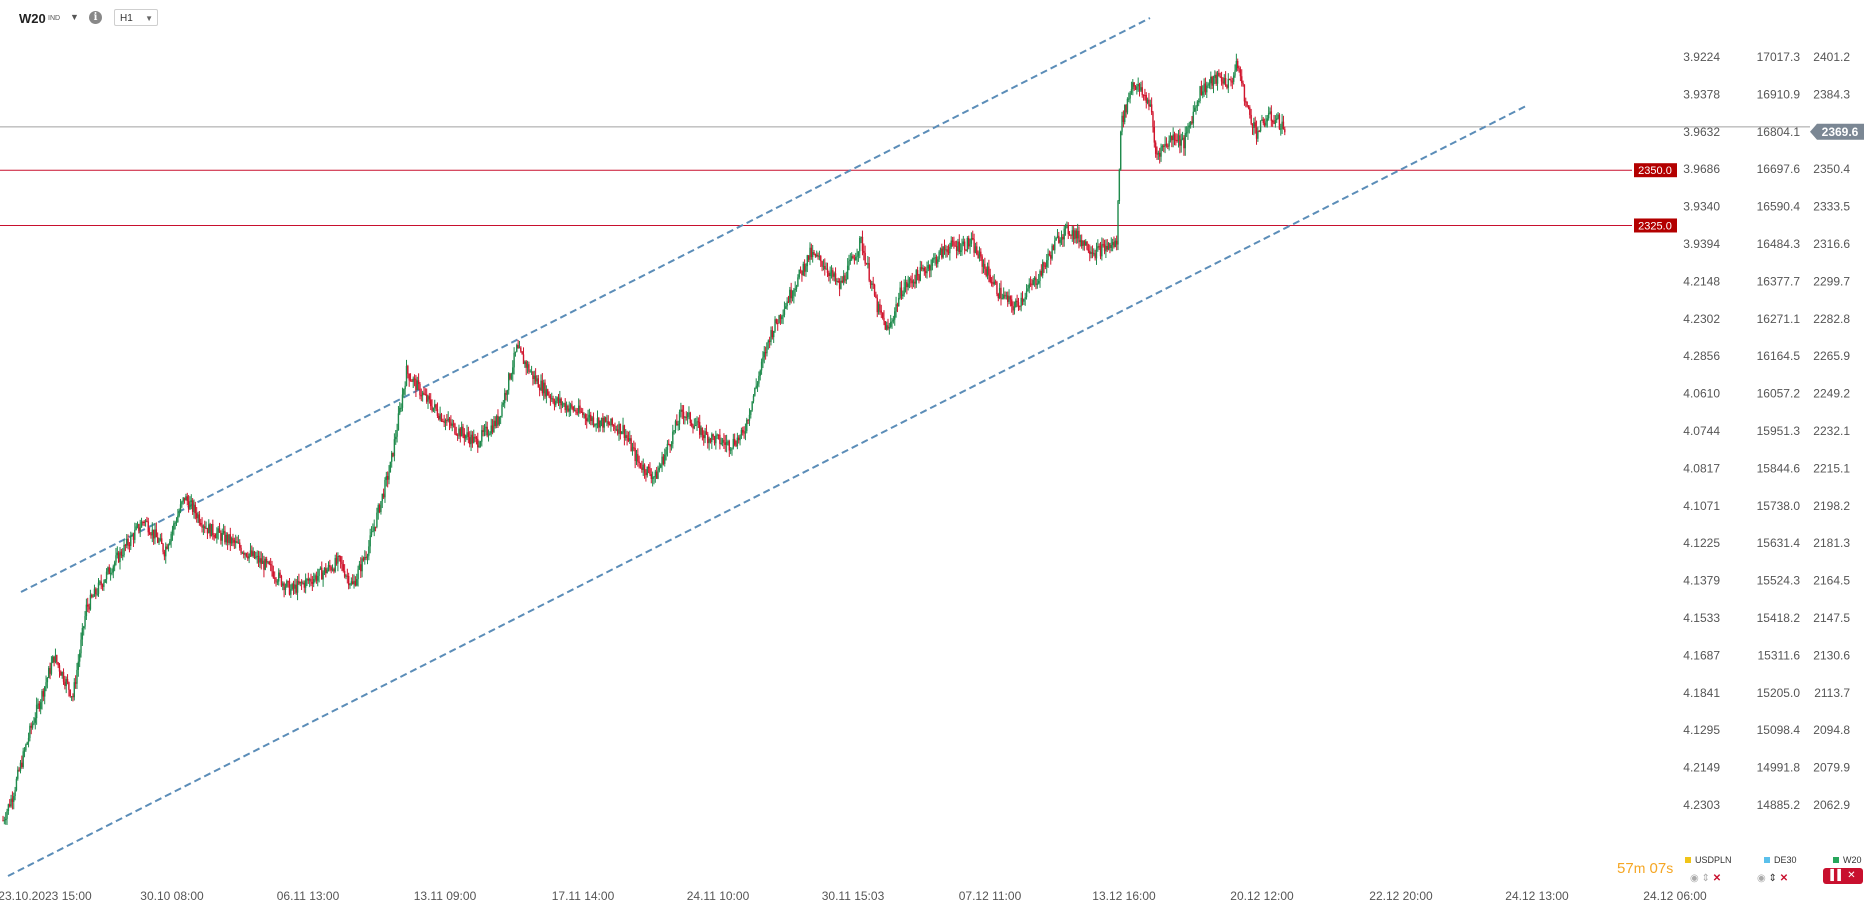  I want to click on legend-item-de30: DE30, so click(1780, 860).